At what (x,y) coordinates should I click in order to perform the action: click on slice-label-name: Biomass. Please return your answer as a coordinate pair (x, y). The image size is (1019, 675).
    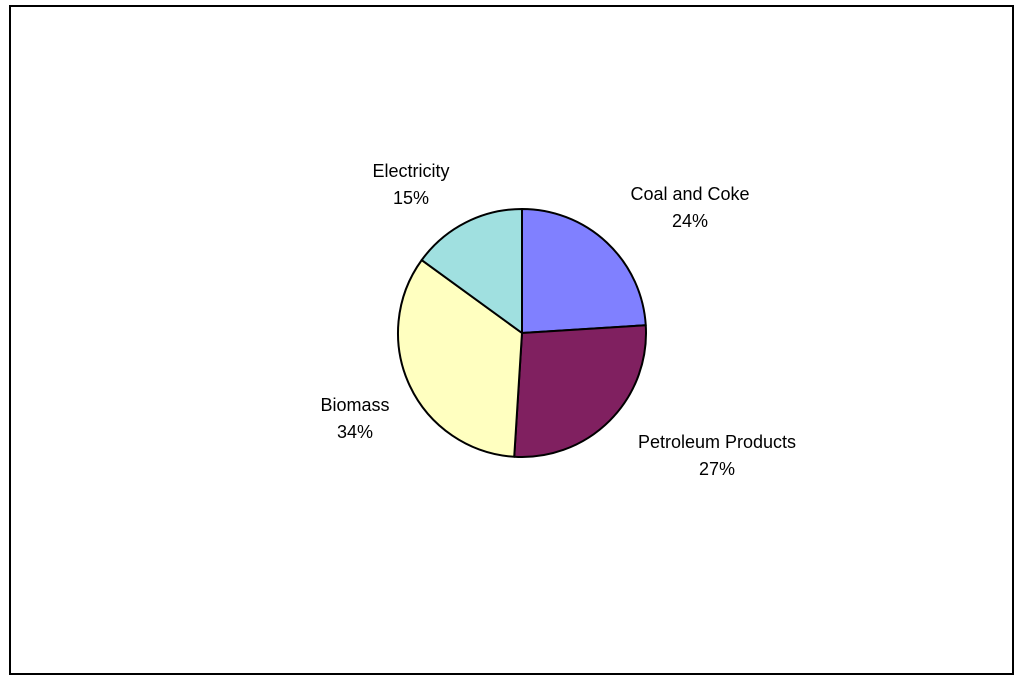
    Looking at the image, I should click on (354, 405).